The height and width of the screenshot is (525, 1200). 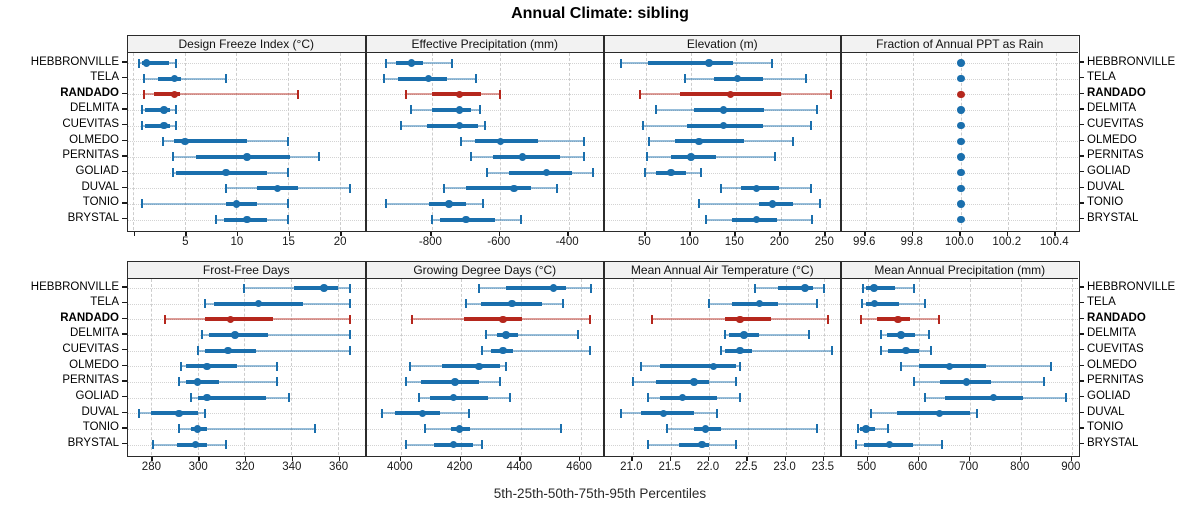 What do you see at coordinates (911, 242) in the screenshot?
I see `x-tick-label: 99.8` at bounding box center [911, 242].